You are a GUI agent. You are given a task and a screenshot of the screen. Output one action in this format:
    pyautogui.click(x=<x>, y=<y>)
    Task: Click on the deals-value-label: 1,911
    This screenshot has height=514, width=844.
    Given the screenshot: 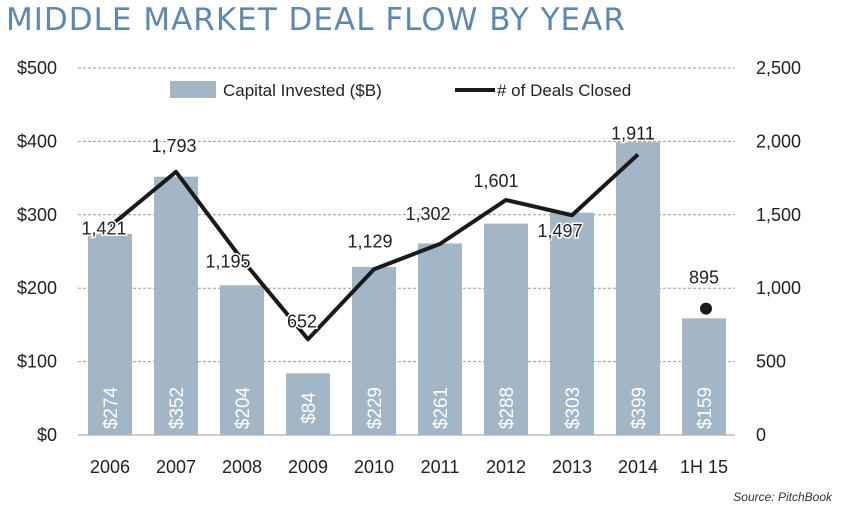 What is the action you would take?
    pyautogui.click(x=633, y=133)
    